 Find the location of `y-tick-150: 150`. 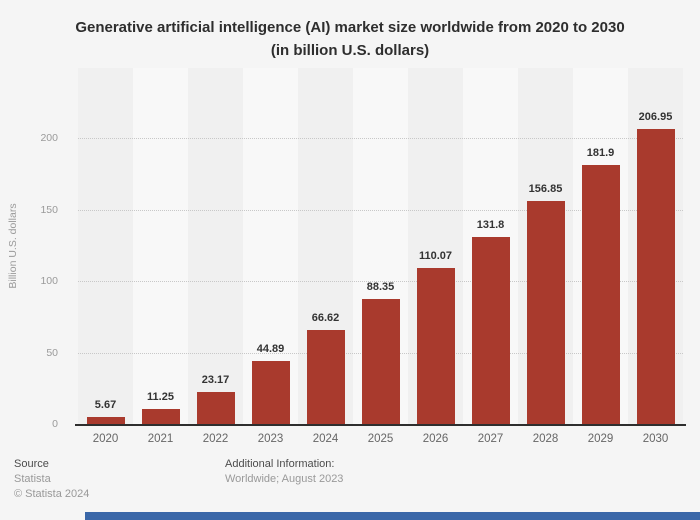

y-tick-150: 150 is located at coordinates (49, 209).